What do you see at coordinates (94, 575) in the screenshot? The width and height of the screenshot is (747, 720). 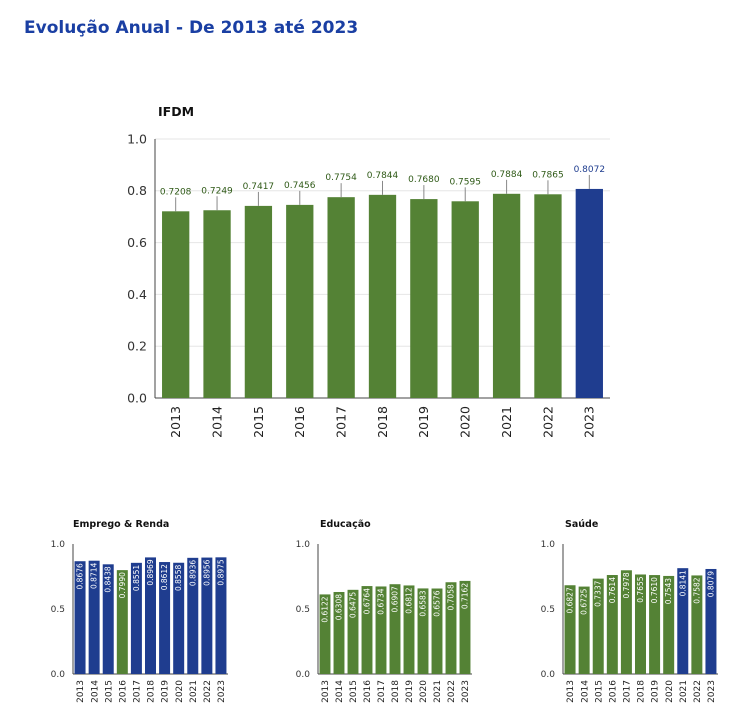 I see `data-label: 0.8714` at bounding box center [94, 575].